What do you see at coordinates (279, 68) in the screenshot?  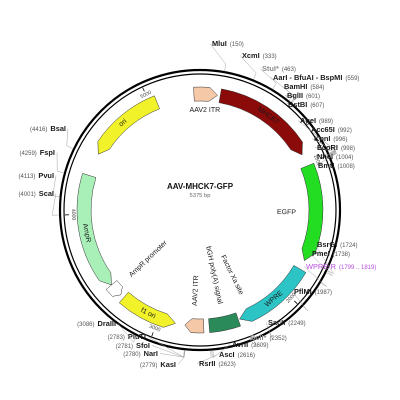 I see `site-label-stui: StuI* (463)` at bounding box center [279, 68].